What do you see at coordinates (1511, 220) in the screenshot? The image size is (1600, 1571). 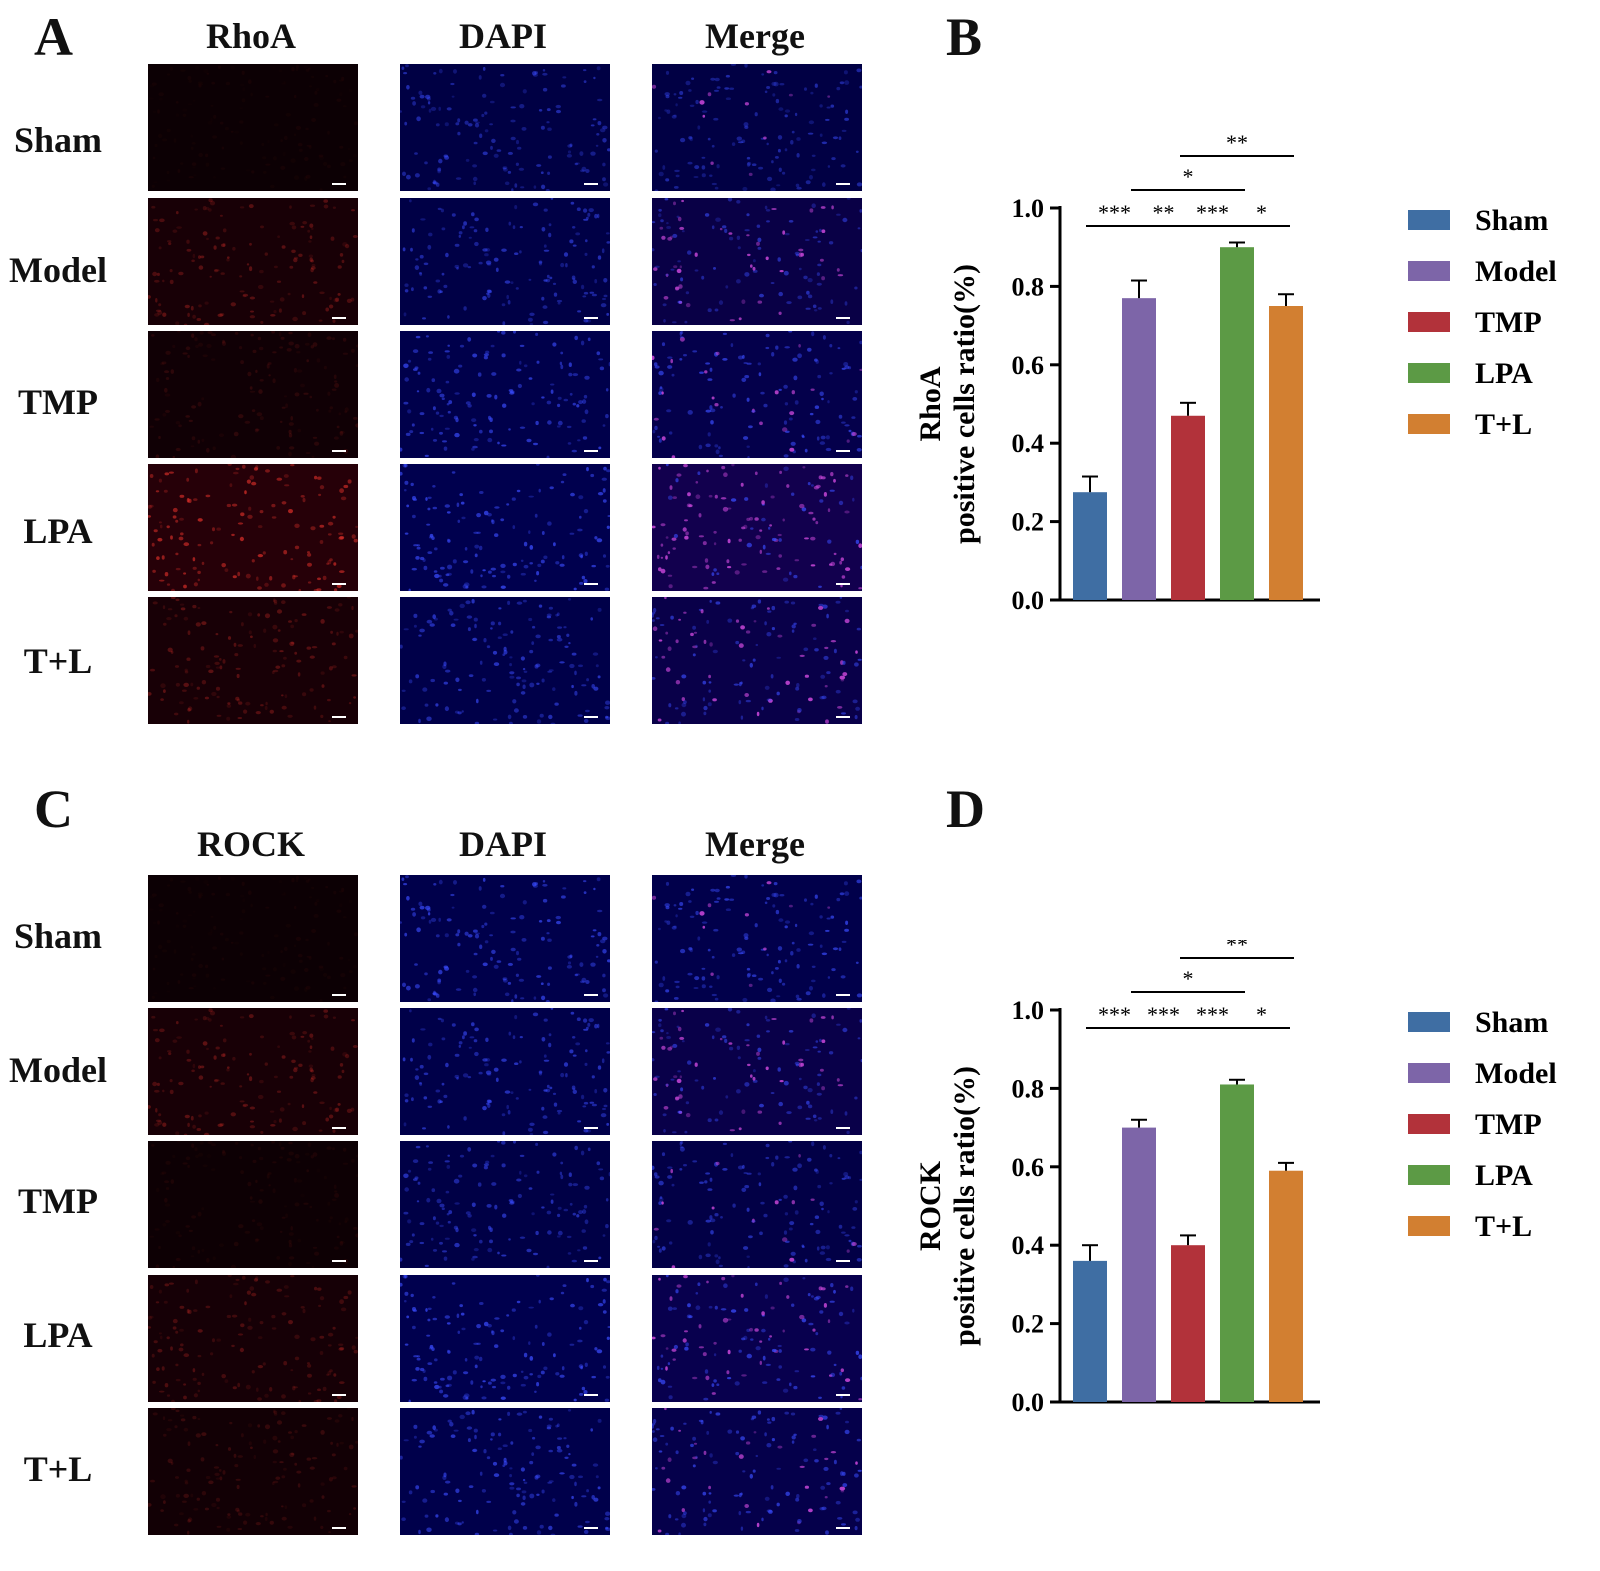 I see `legend-label-sham: Sham` at bounding box center [1511, 220].